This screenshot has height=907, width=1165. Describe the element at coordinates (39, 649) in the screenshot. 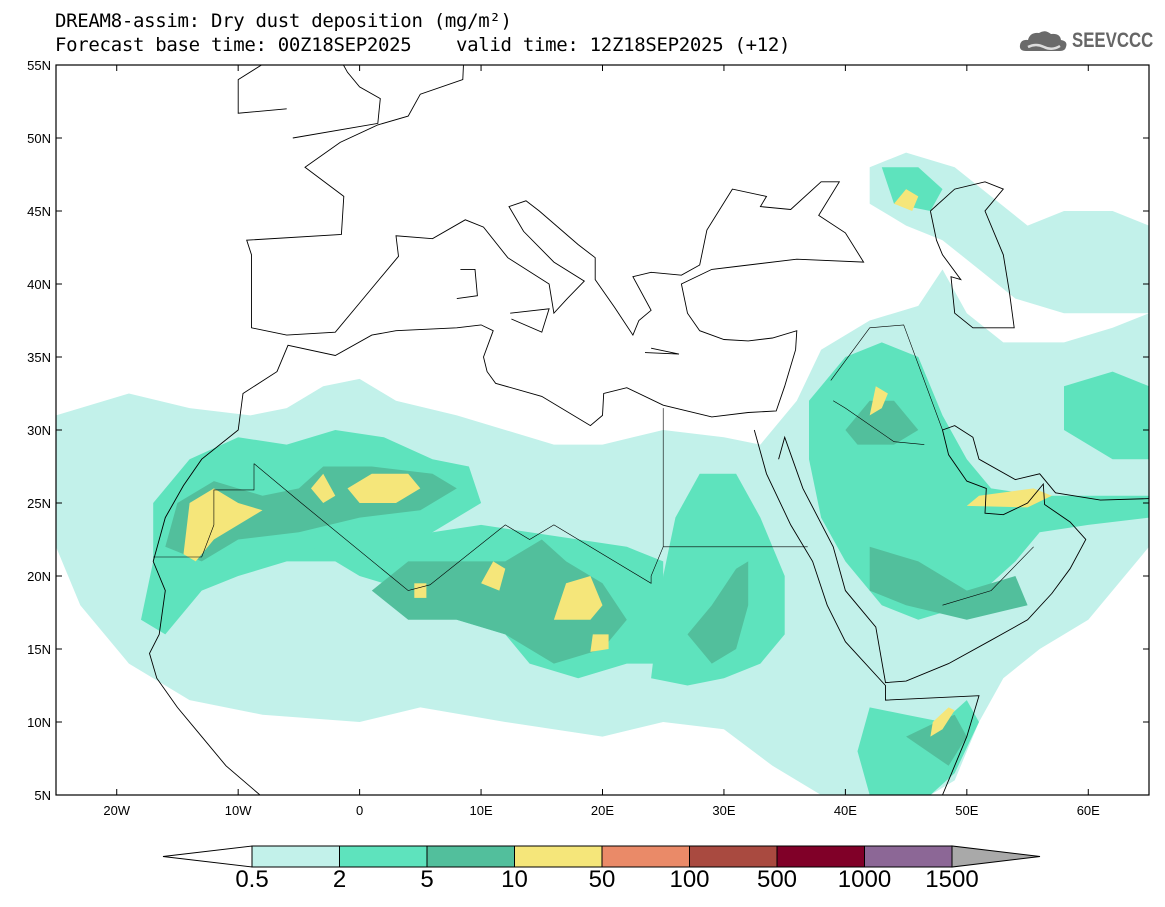

I see `lat-tick-label: 15N` at that location.